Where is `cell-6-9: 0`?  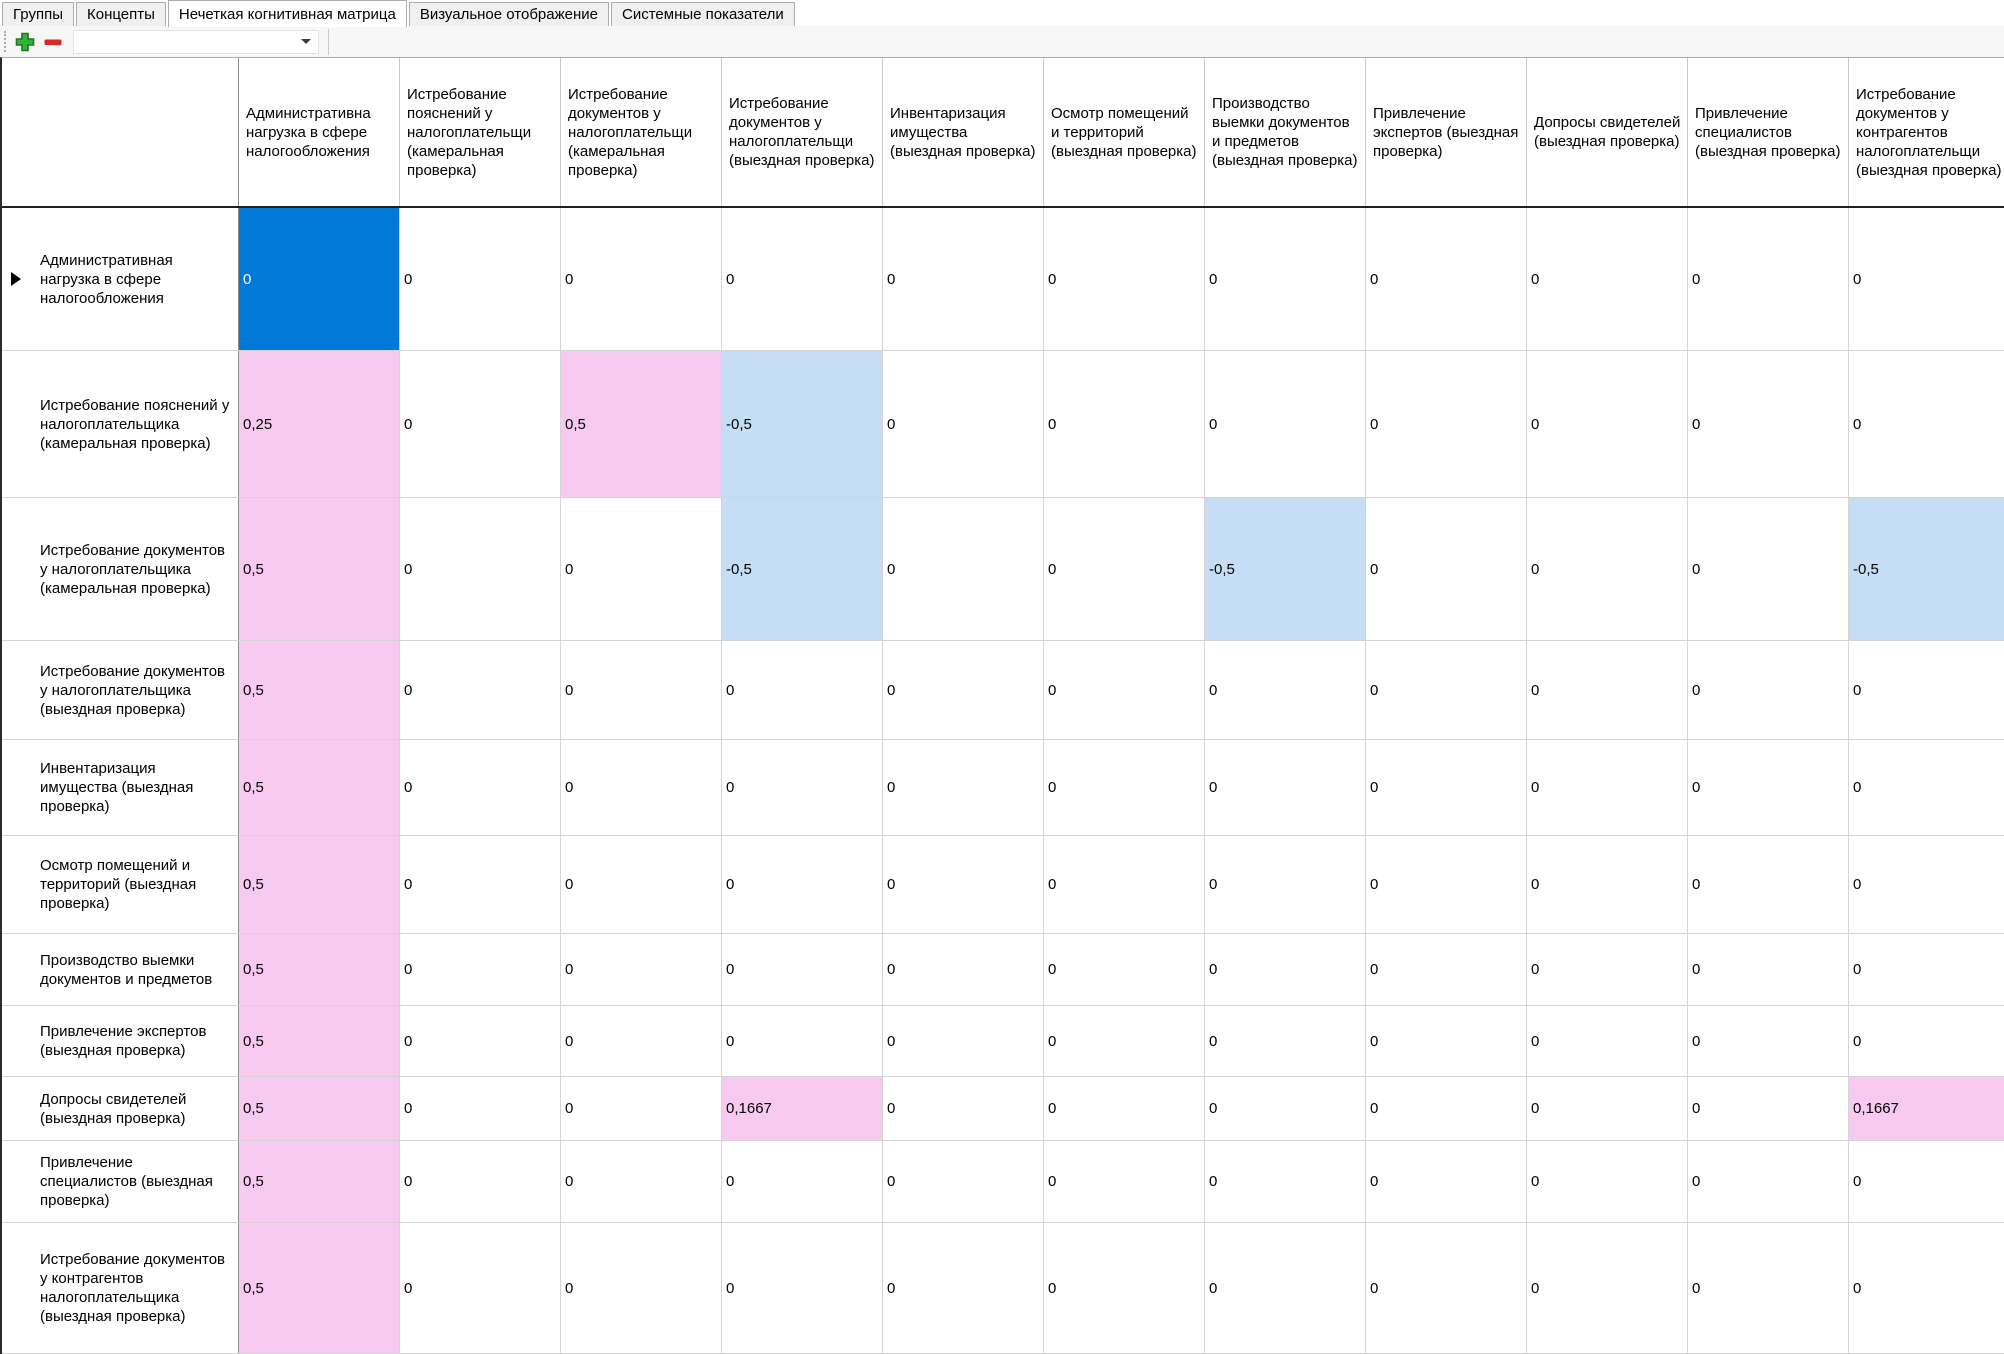 cell-6-9: 0 is located at coordinates (1768, 969).